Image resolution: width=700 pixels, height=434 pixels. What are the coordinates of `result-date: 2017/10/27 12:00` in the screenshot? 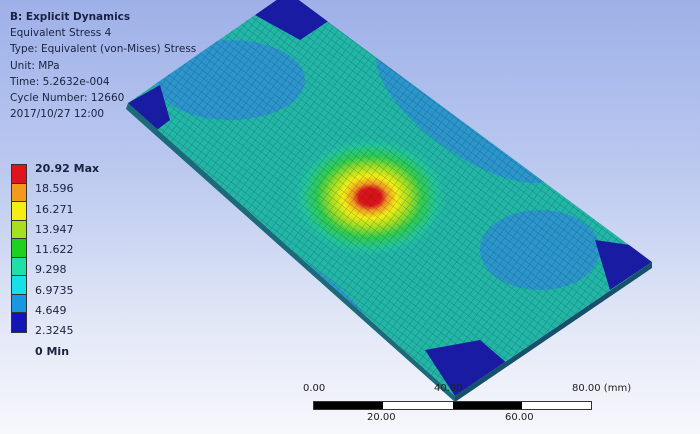 It's located at (57, 114).